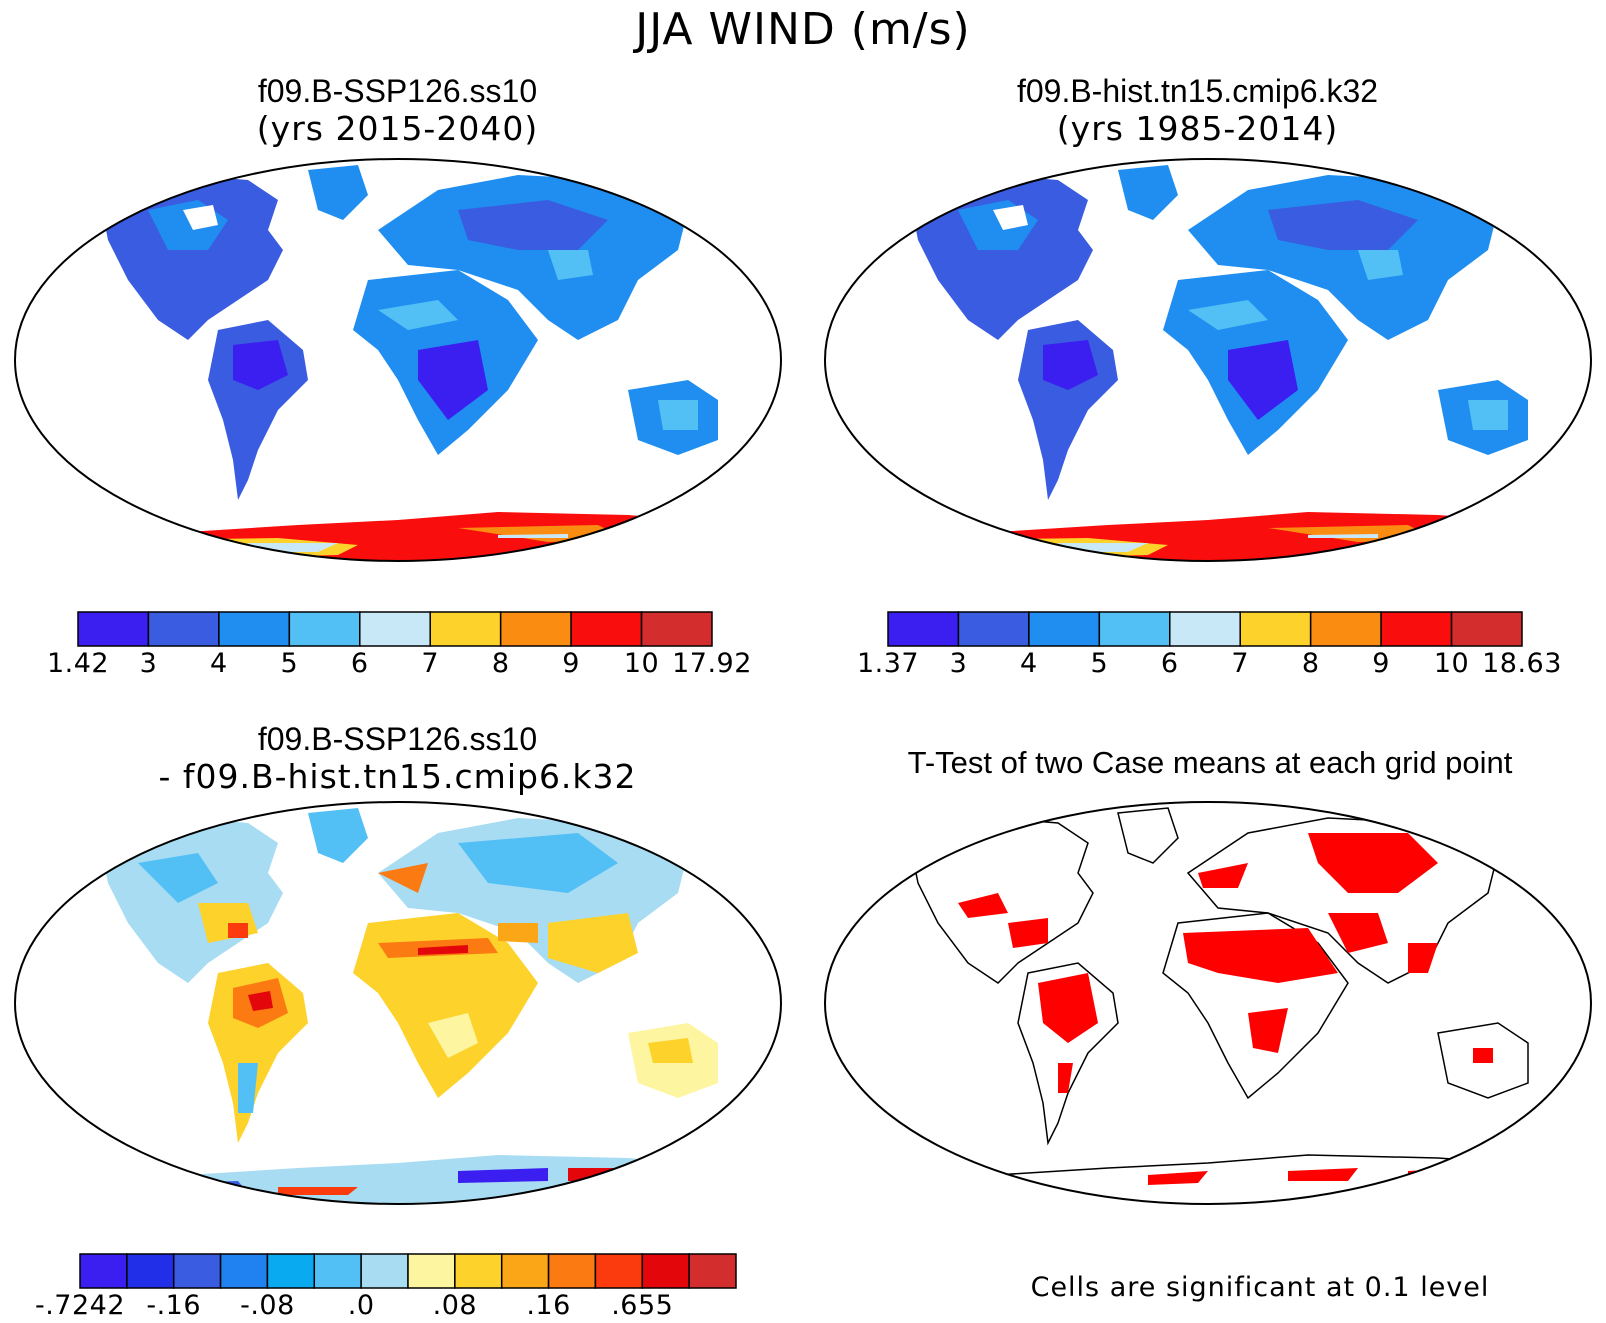  What do you see at coordinates (1197, 128) in the screenshot?
I see `panel-2-years: (yrs 1985-2014)` at bounding box center [1197, 128].